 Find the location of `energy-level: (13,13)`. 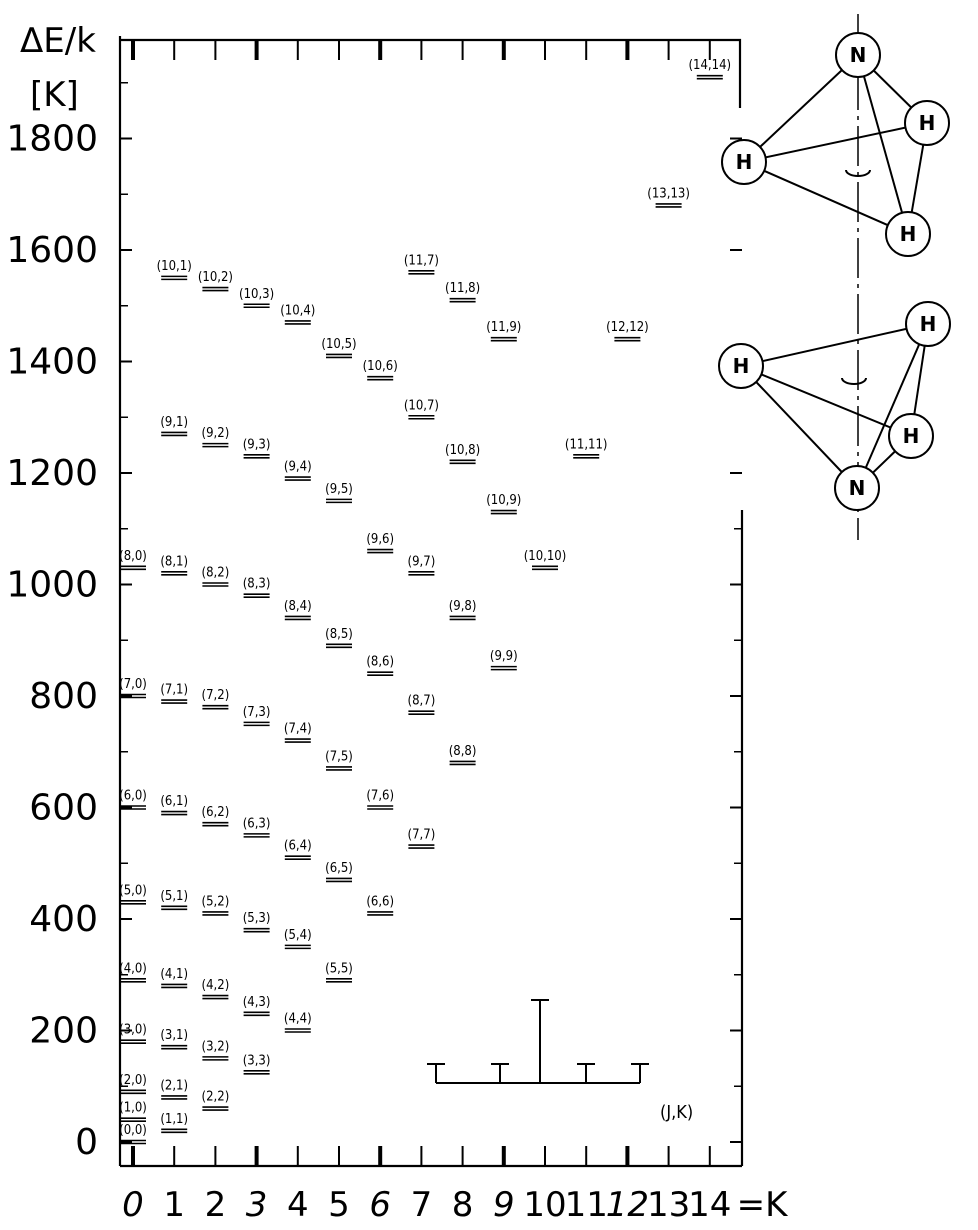

energy-level: (13,13) is located at coordinates (668, 197).